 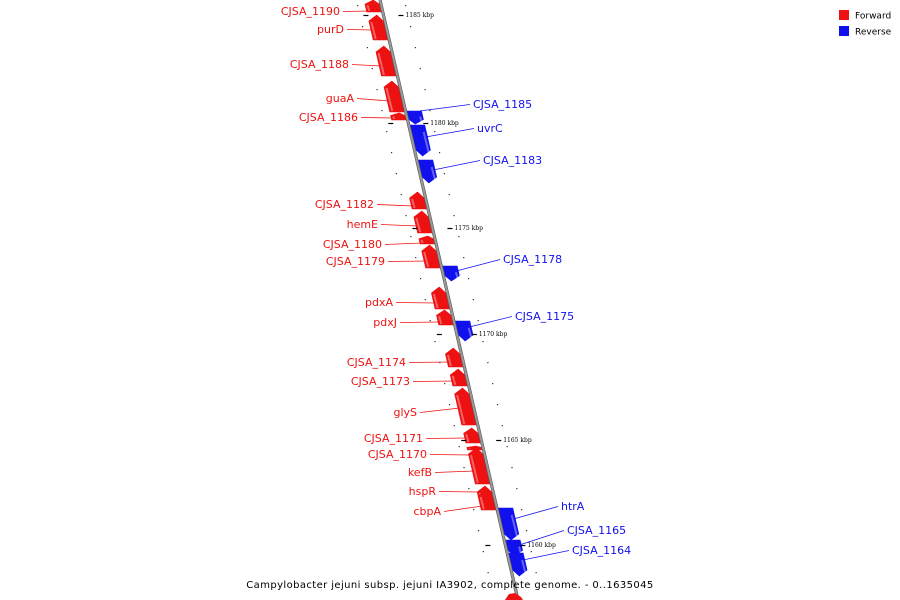 I want to click on gene-label-CJSA_1174: CJSA_1174, so click(x=376, y=362).